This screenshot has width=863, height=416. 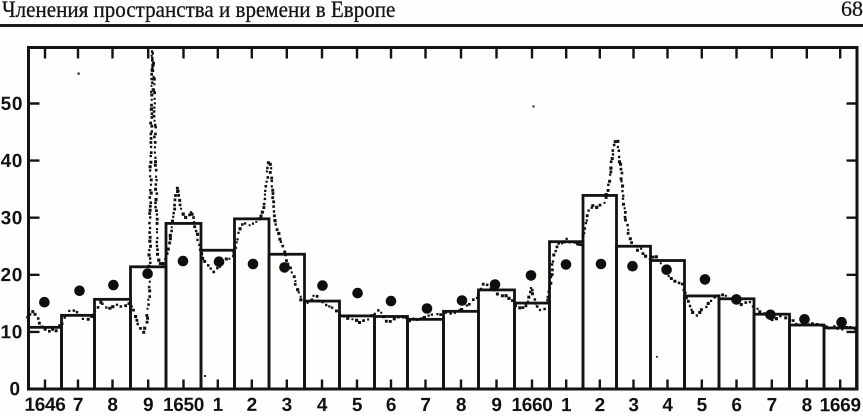 What do you see at coordinates (531, 405) in the screenshot?
I see `svg-text: 1660` at bounding box center [531, 405].